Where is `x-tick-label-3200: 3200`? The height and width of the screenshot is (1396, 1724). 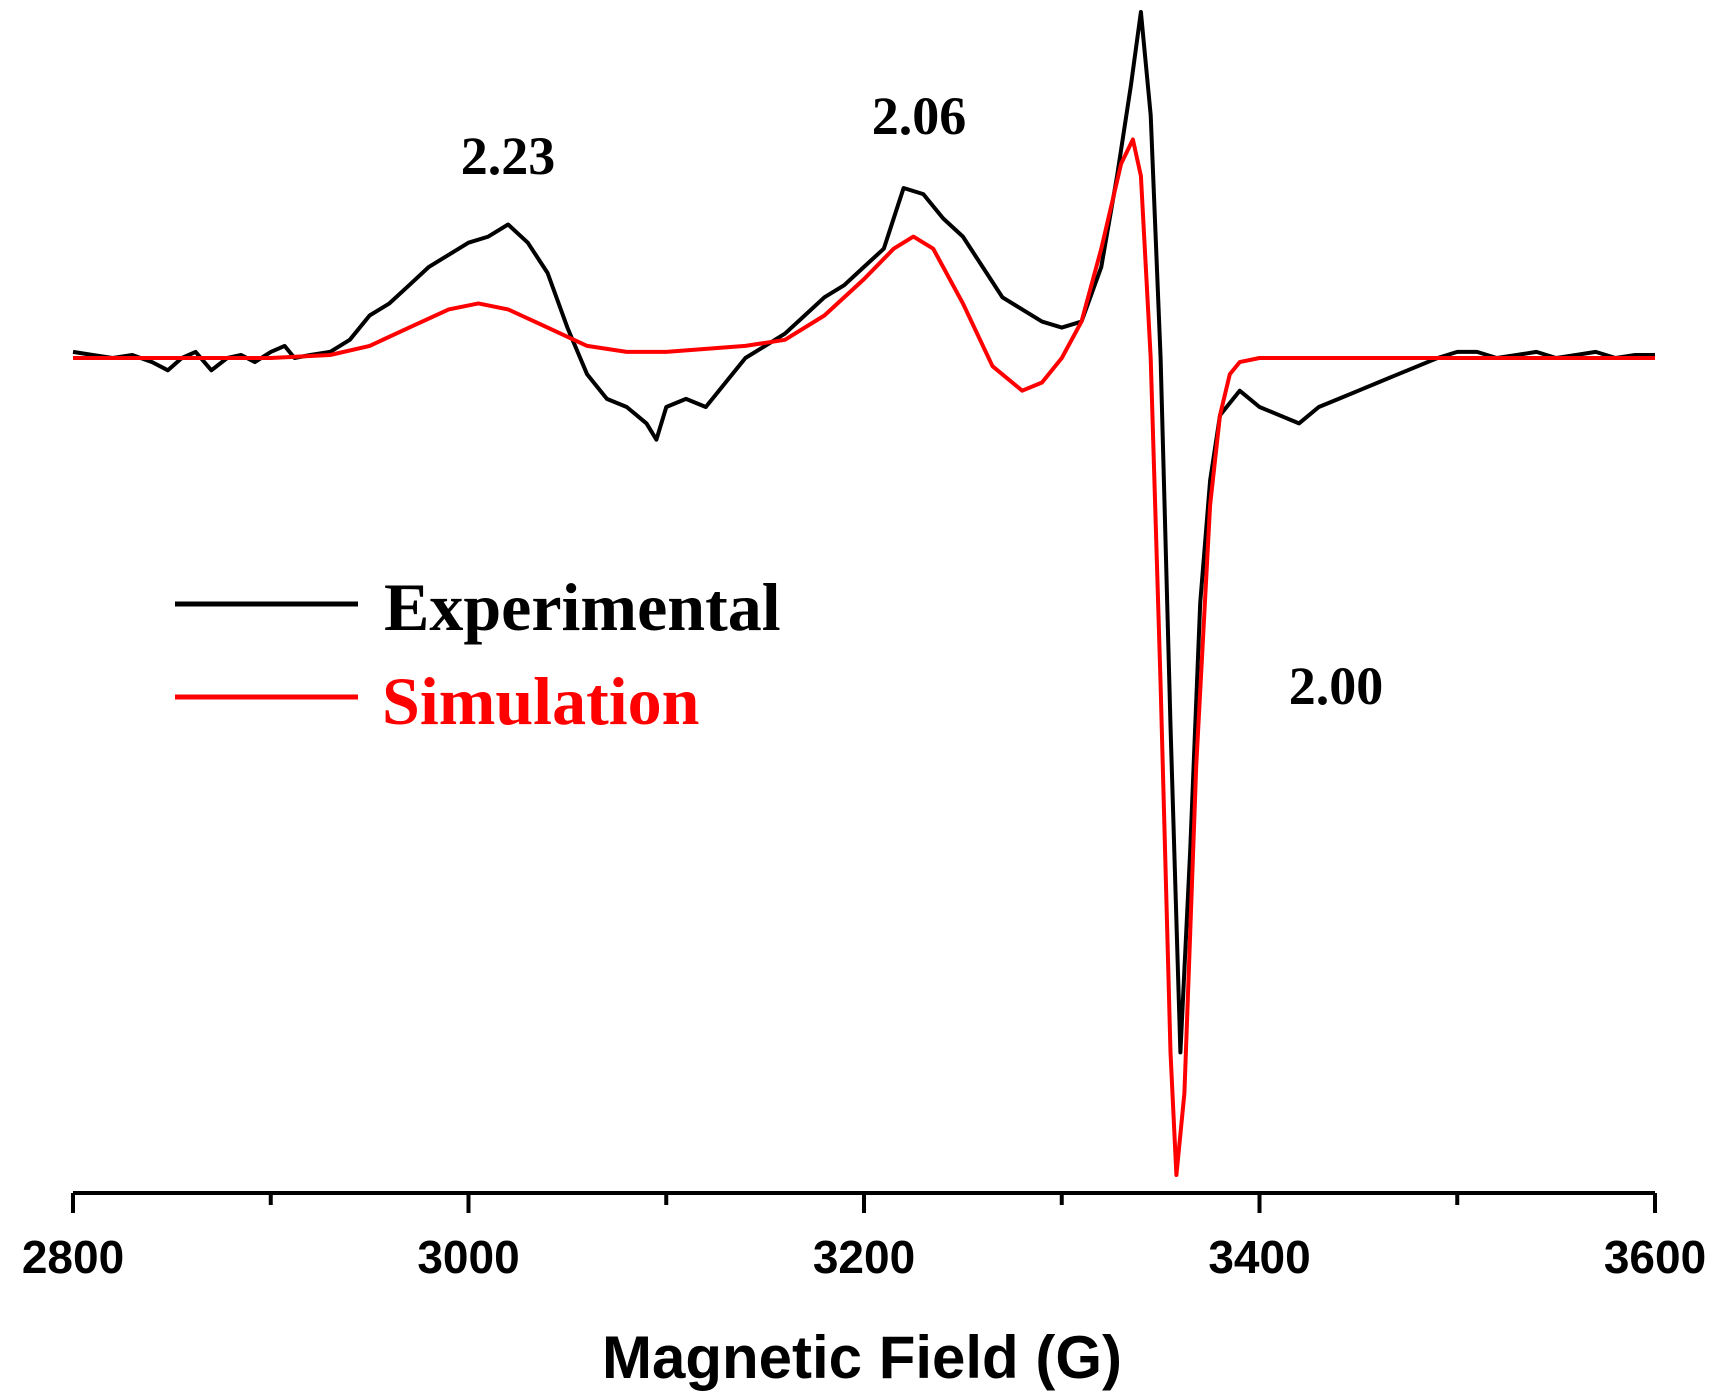 x-tick-label-3200: 3200 is located at coordinates (864, 1257).